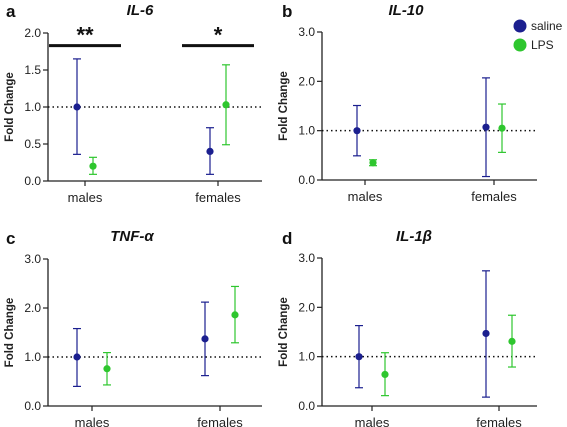 The image size is (567, 427). I want to click on panel-letter: d, so click(287, 238).